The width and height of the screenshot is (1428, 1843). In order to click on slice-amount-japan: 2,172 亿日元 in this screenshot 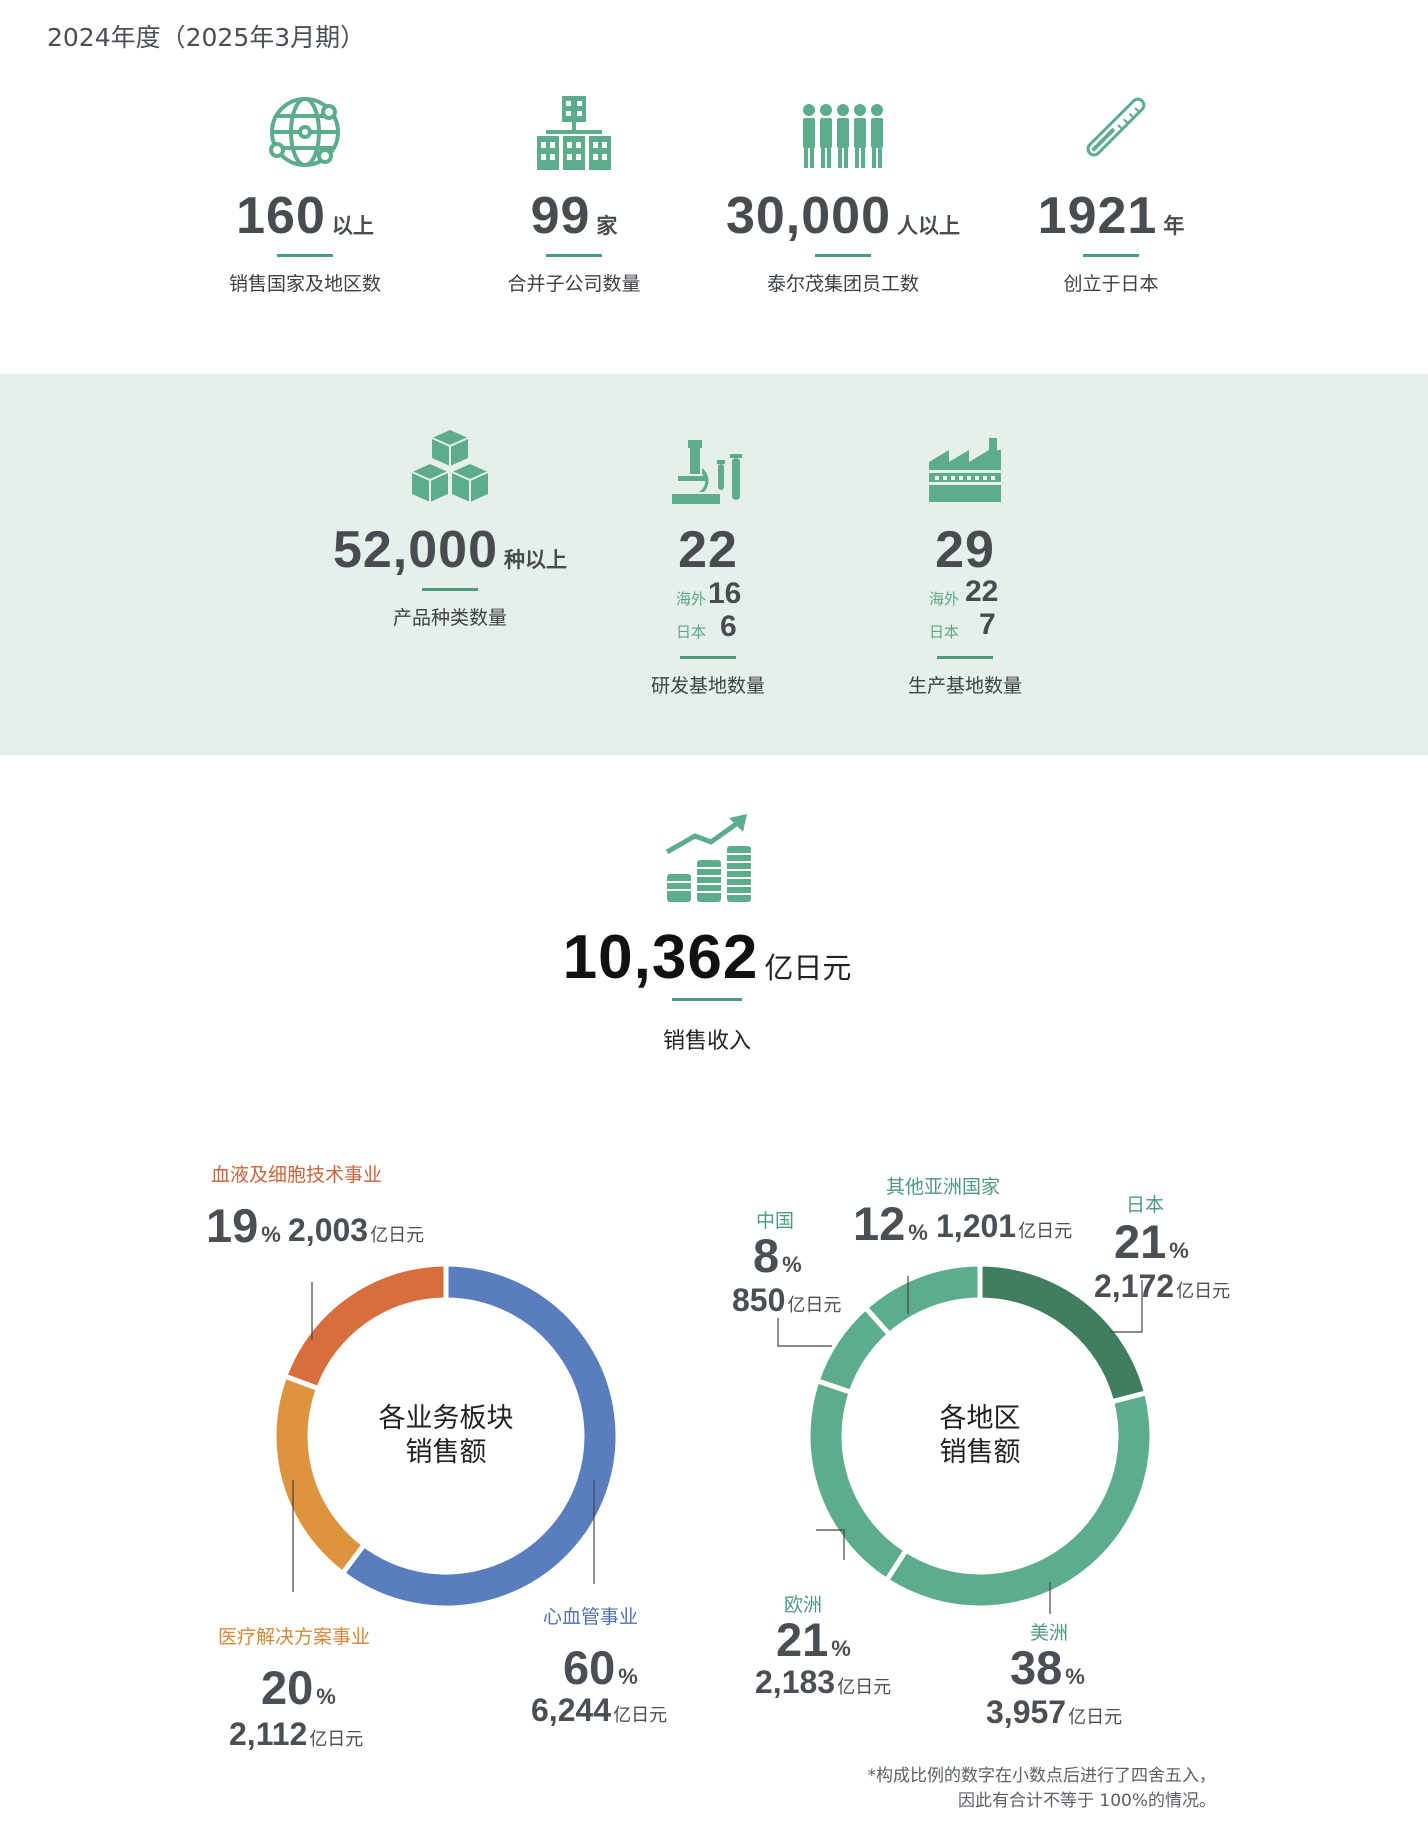, I will do `click(1162, 1286)`.